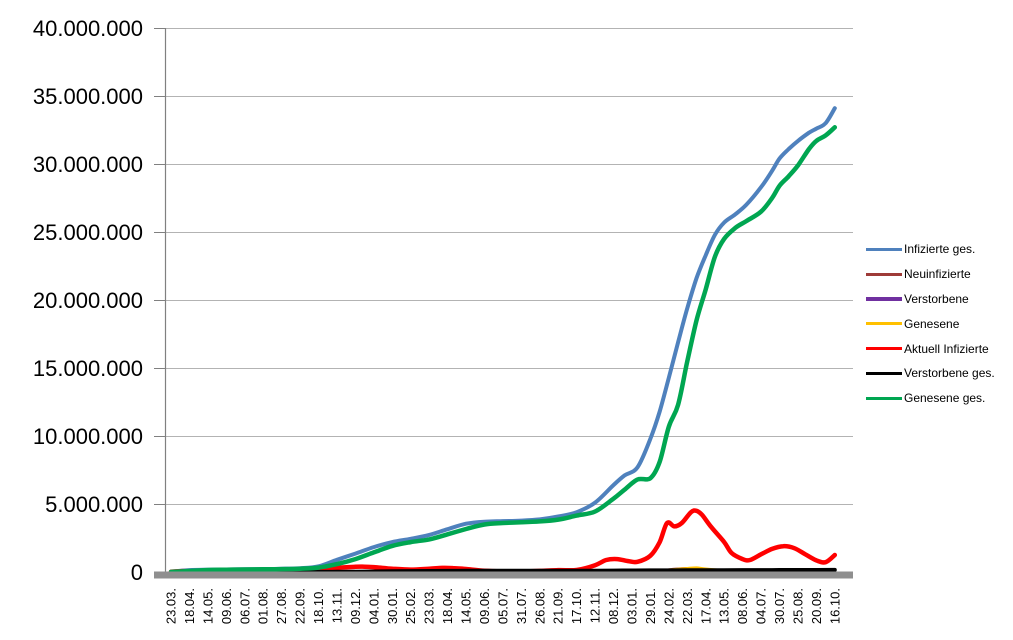 The width and height of the screenshot is (1013, 640). What do you see at coordinates (650, 606) in the screenshot?
I see `x-axis-label: 29.01.` at bounding box center [650, 606].